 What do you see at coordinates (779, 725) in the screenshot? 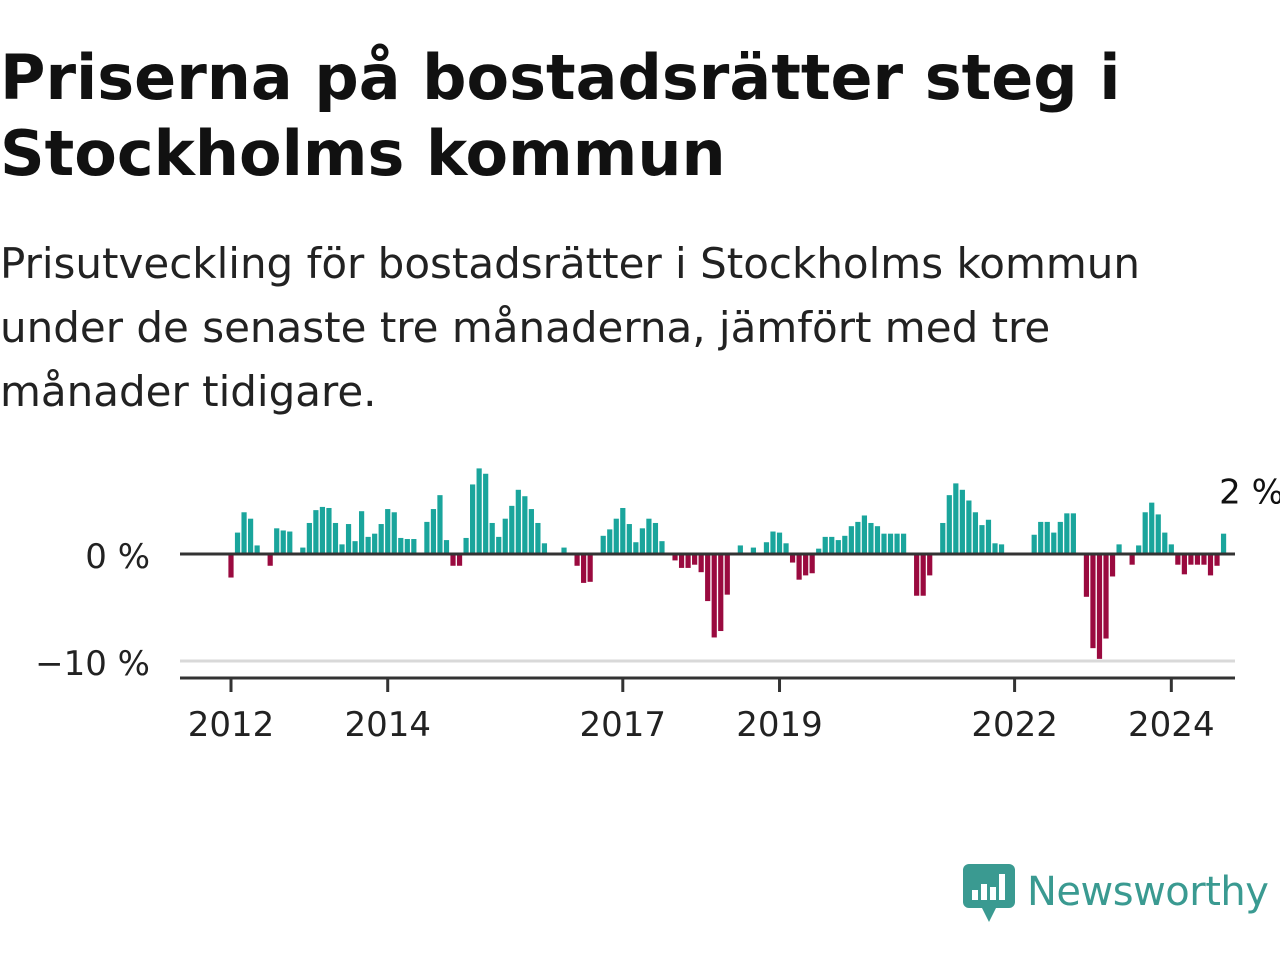
I see `x-tick-label: 2019` at bounding box center [779, 725].